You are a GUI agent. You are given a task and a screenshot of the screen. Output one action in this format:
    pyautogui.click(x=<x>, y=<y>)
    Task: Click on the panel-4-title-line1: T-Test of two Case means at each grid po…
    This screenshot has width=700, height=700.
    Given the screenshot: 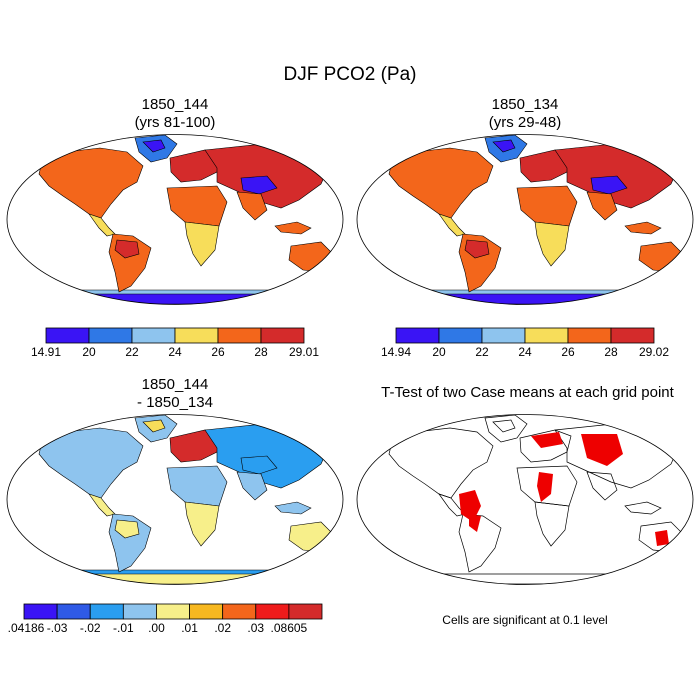 What is the action you would take?
    pyautogui.click(x=527, y=392)
    